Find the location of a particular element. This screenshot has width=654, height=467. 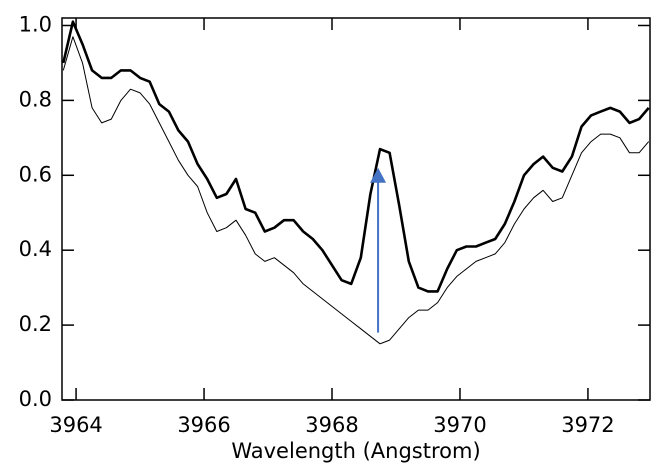

x-tick-label: 3970 is located at coordinates (459, 425).